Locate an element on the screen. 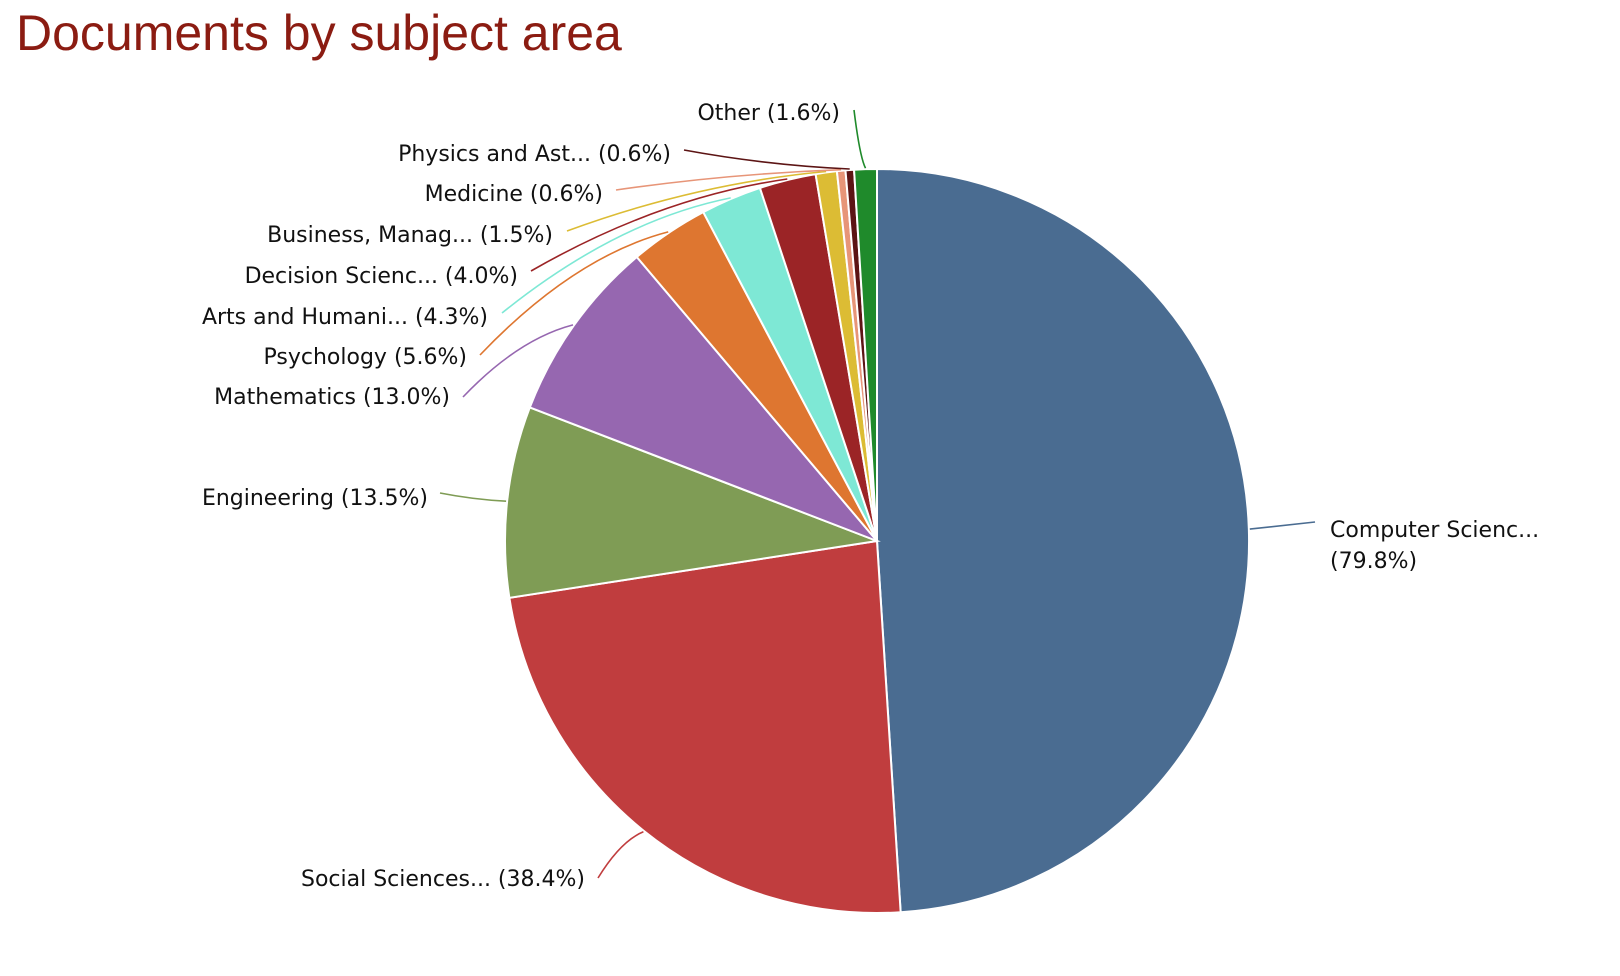 Image resolution: width=1620 pixels, height=976 pixels. slice-label-9: Medicine (0.6%) is located at coordinates (514, 194).